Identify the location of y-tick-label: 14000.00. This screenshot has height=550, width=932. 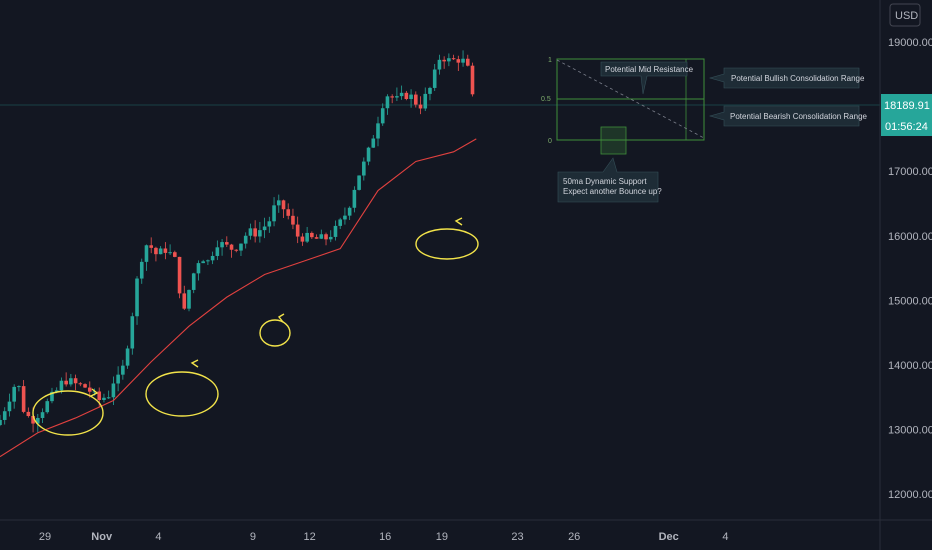
(910, 366).